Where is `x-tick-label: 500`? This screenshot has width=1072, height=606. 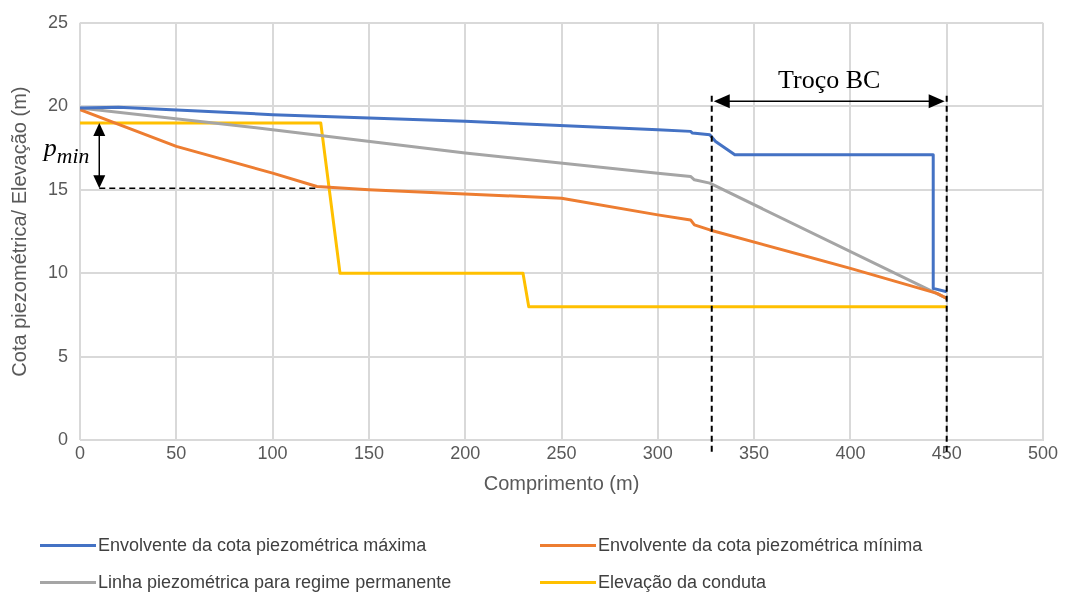
x-tick-label: 500 is located at coordinates (1043, 453).